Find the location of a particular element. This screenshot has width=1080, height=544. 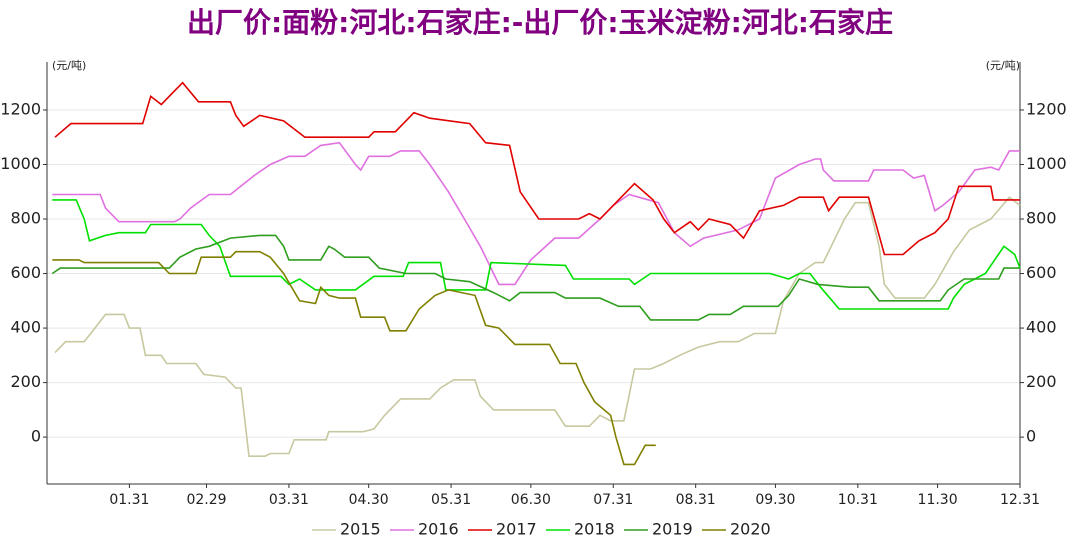

y-tick-label: 1200 is located at coordinates (20, 108).